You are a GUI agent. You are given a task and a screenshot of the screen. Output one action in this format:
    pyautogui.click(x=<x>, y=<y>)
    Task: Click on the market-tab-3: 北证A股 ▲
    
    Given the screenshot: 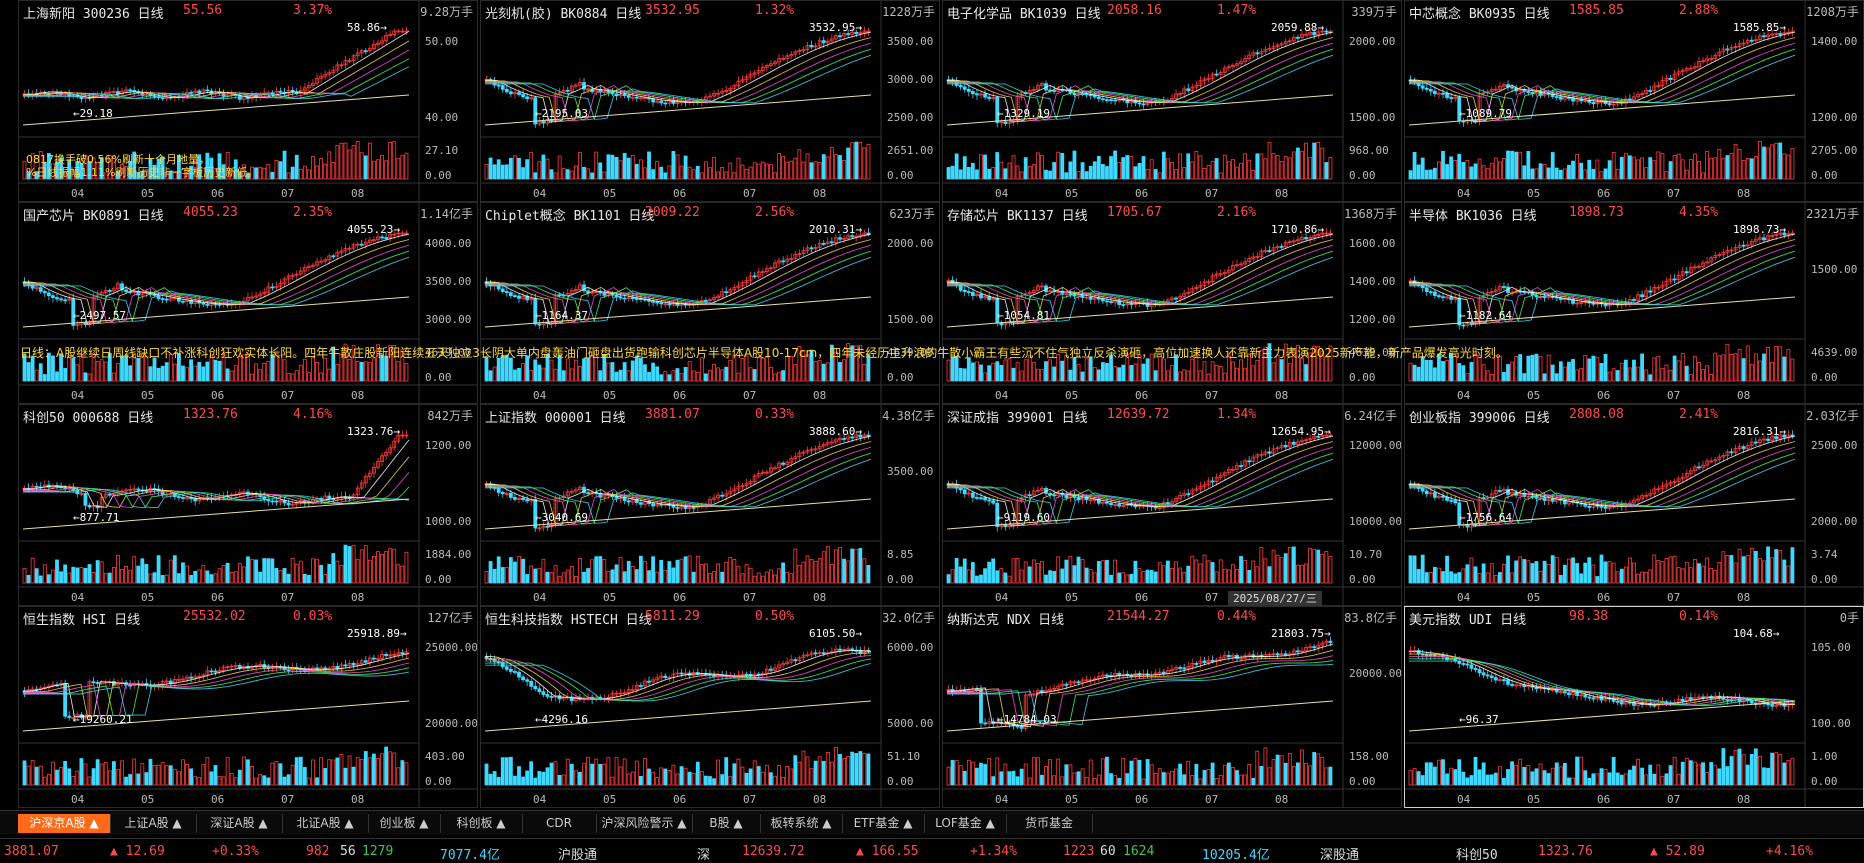 What is the action you would take?
    pyautogui.click(x=325, y=823)
    